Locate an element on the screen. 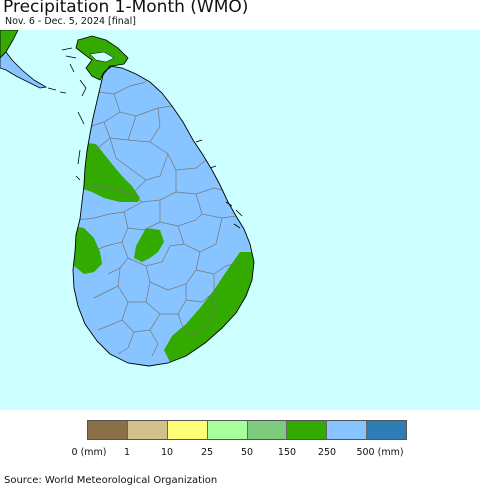  legend-colorbar is located at coordinates (247, 430).